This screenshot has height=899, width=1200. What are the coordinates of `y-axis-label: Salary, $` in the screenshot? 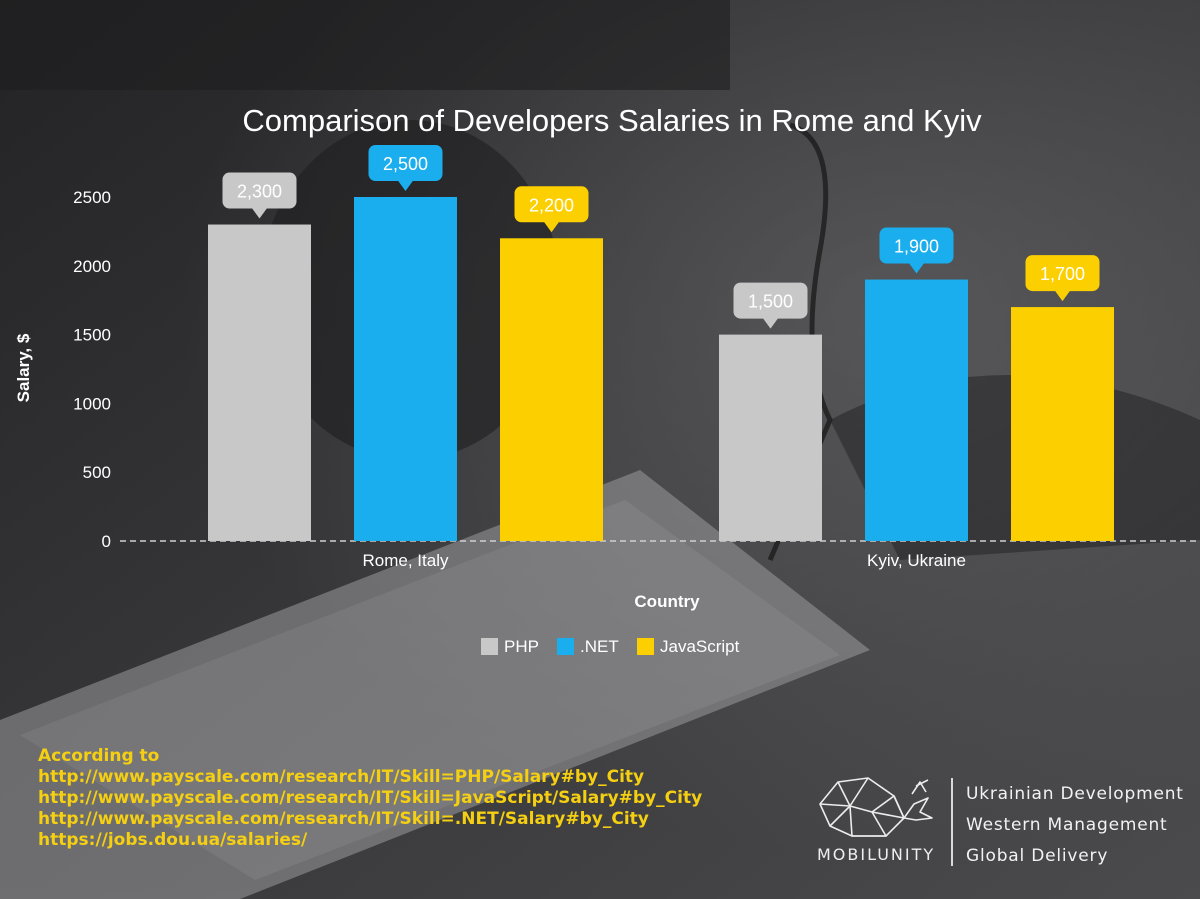 It's located at (23, 367).